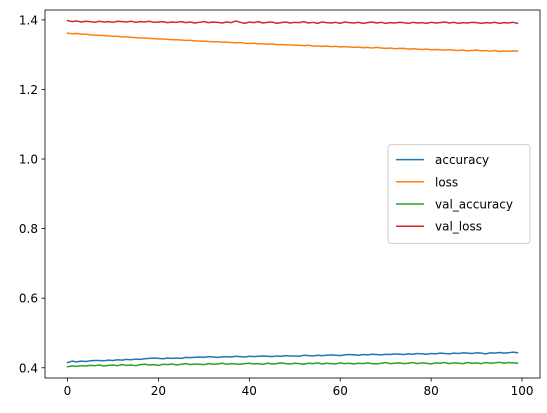  Describe the element at coordinates (292, 42) in the screenshot. I see `series-line-loss` at that location.